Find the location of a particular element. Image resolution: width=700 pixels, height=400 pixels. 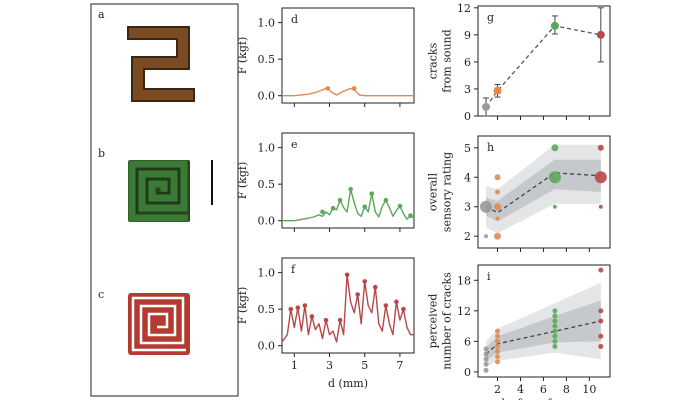

y-tick-label: 4 is located at coordinates (467, 177).